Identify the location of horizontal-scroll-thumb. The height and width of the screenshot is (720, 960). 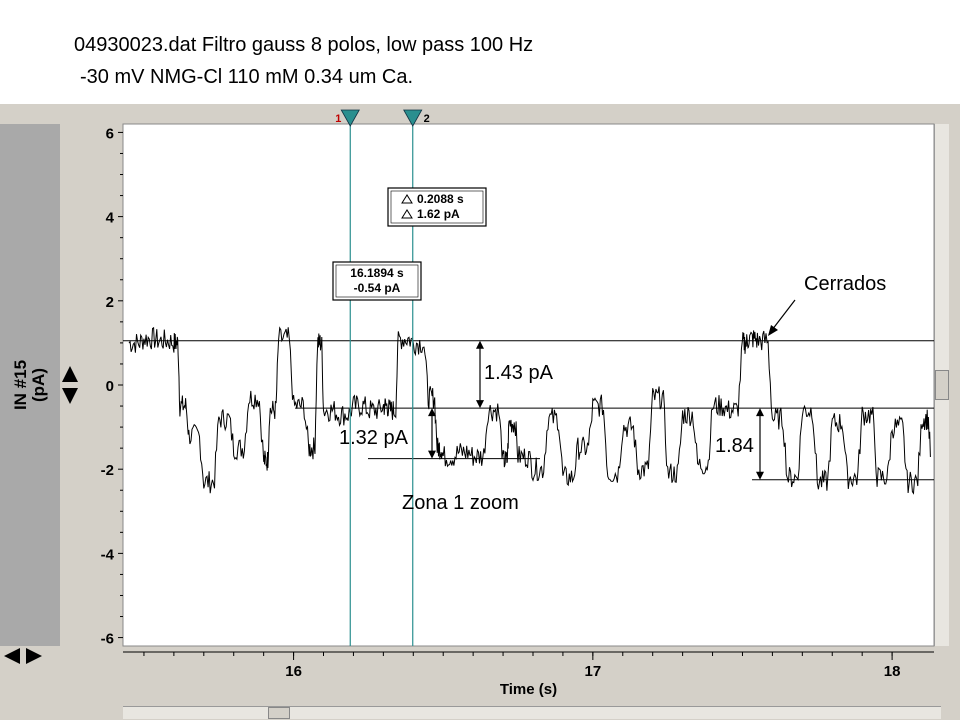
(279, 713).